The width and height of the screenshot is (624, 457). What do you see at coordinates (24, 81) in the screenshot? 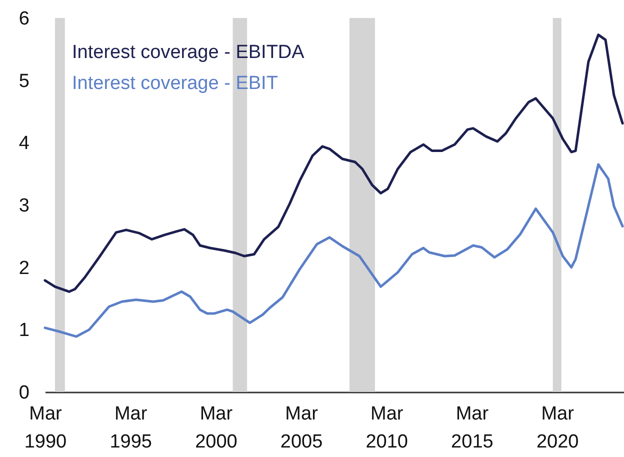
I see `y-tick-label: 5` at bounding box center [24, 81].